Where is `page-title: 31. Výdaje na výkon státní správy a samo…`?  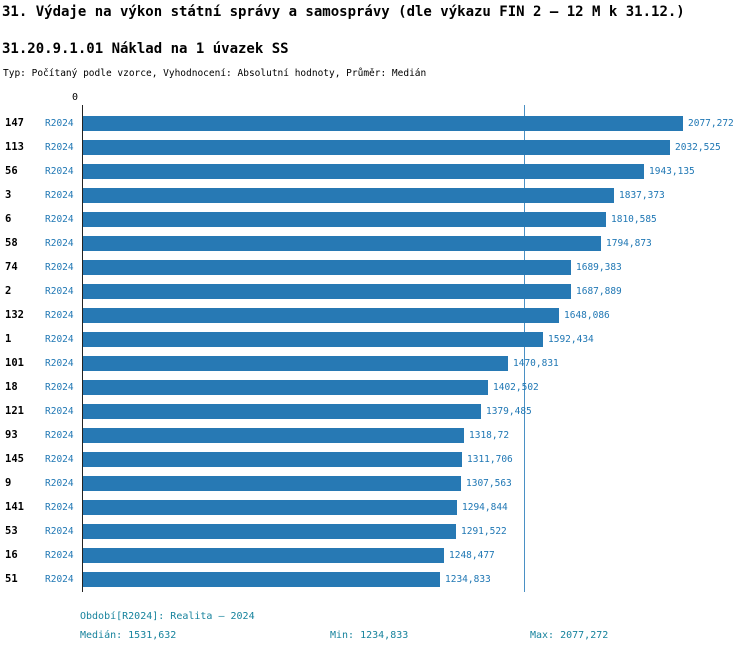 page-title: 31. Výdaje na výkon státní správy a samo… is located at coordinates (343, 12).